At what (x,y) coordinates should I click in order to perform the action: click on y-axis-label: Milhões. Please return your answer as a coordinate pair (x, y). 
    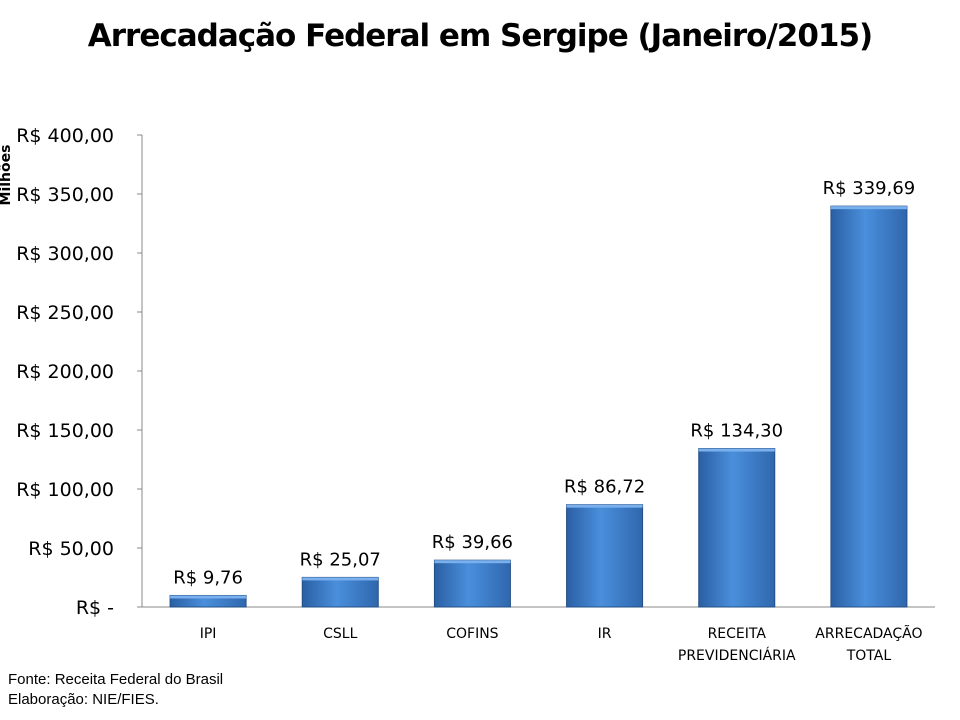
    Looking at the image, I should click on (7, 175).